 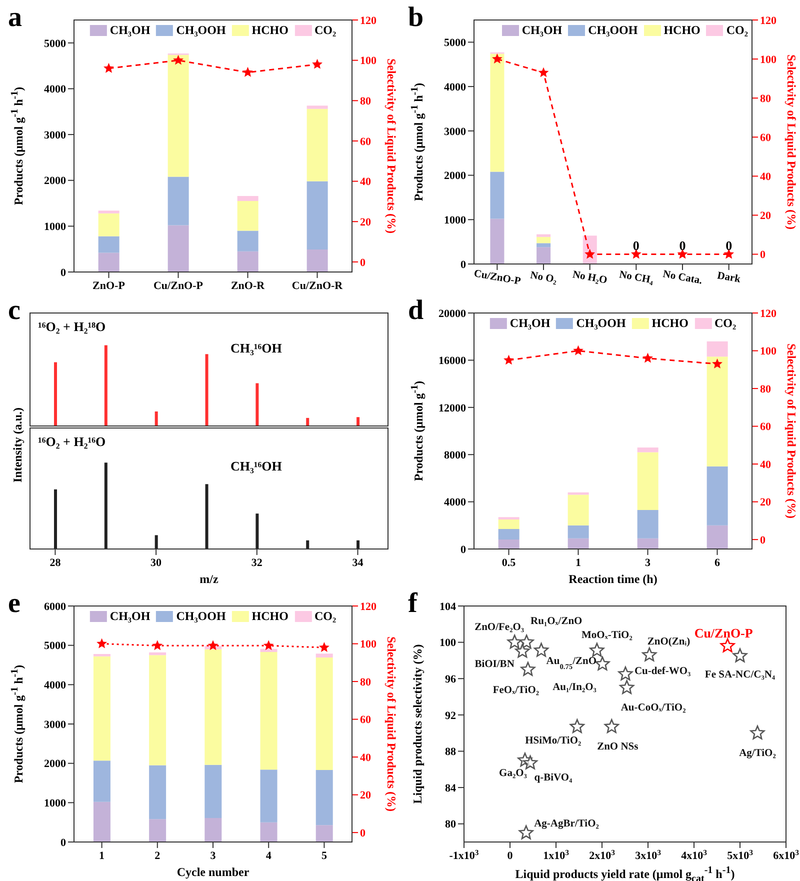 What do you see at coordinates (156, 562) in the screenshot?
I see `x-tick-label: 30` at bounding box center [156, 562].